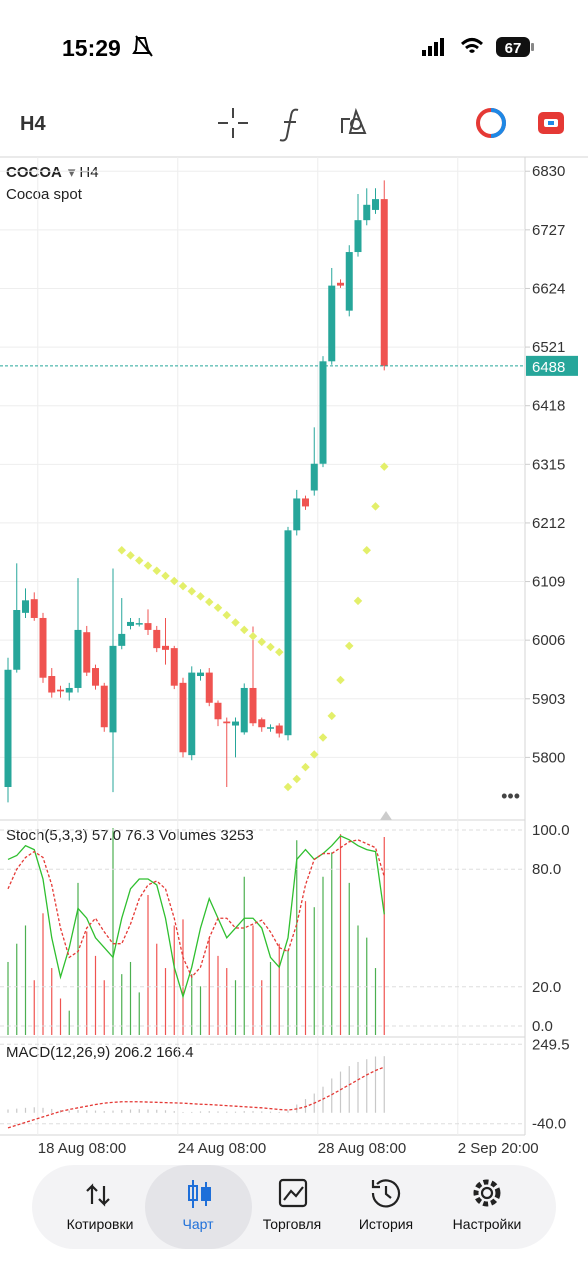 This screenshot has width=588, height=1280. Describe the element at coordinates (386, 1224) in the screenshot. I see `nav-item: История` at that location.